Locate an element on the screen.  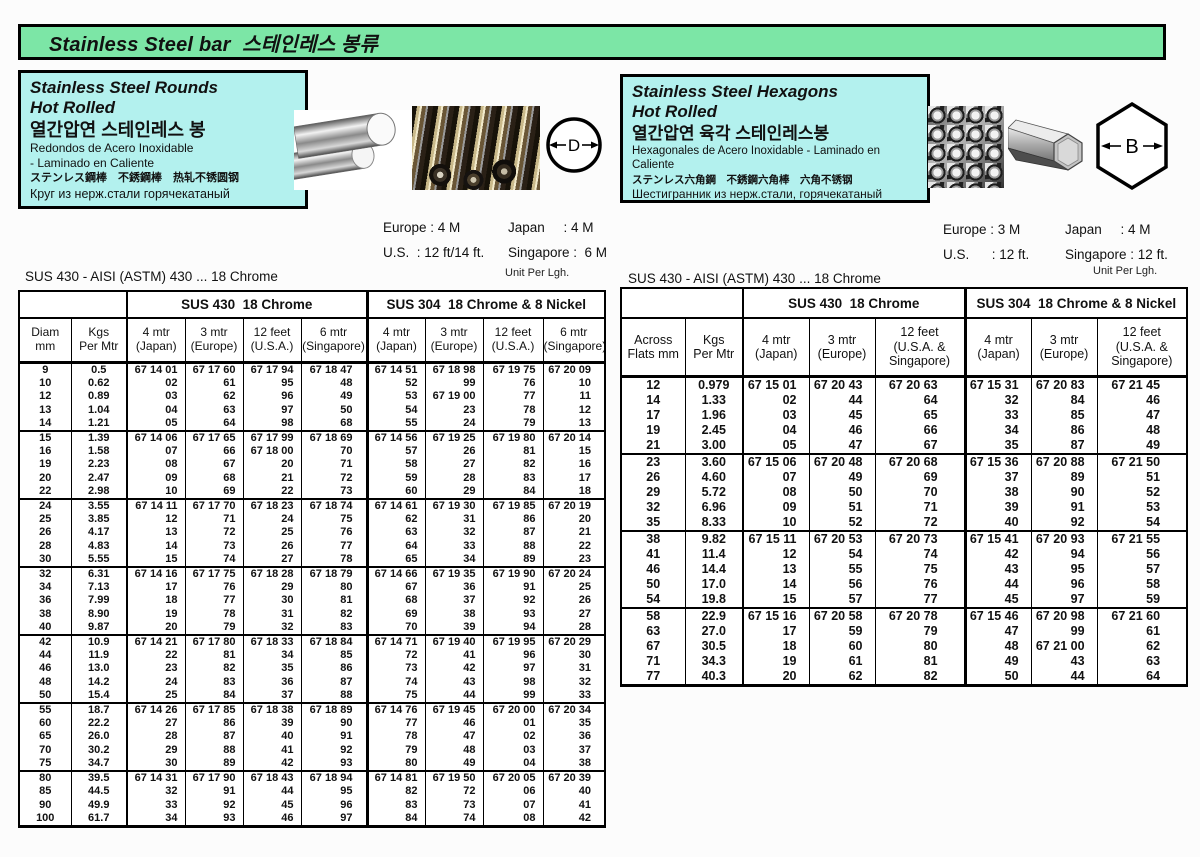
weight-cell: 0.979 is located at coordinates (713, 384).